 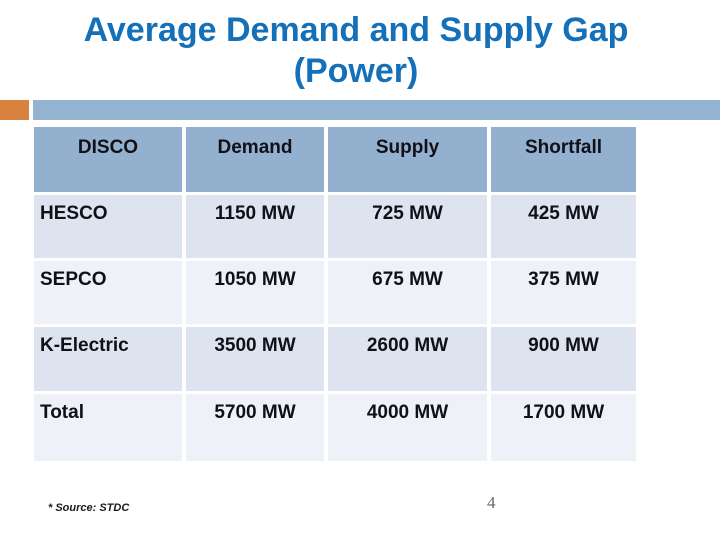 What do you see at coordinates (407, 359) in the screenshot?
I see `supply-cell: 2600 MW` at bounding box center [407, 359].